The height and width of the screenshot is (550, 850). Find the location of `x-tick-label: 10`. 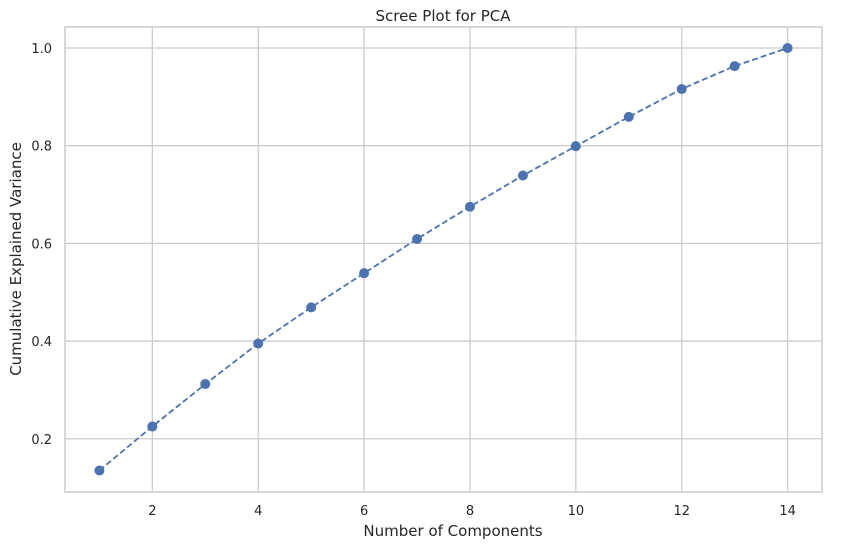

x-tick-label: 10 is located at coordinates (576, 511).